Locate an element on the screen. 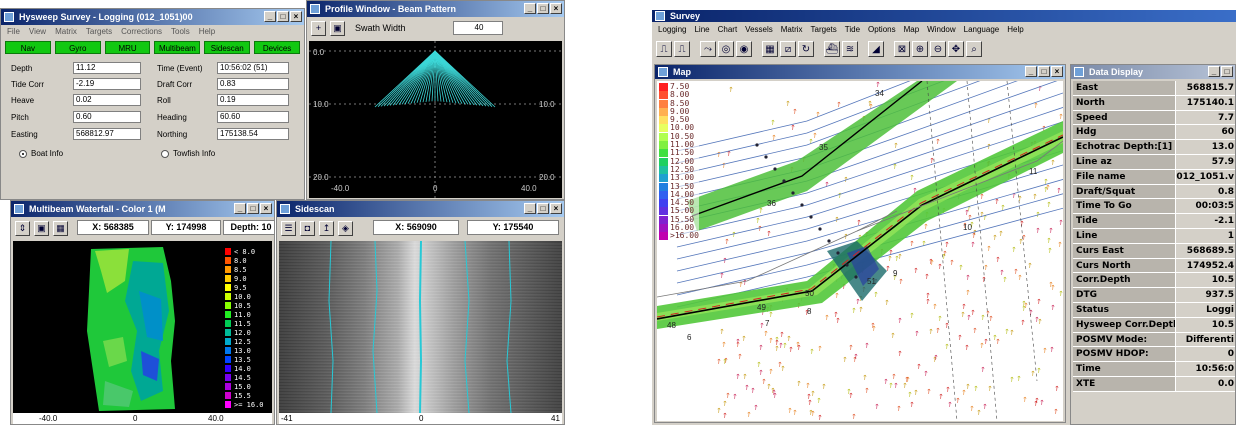 Image resolution: width=1236 pixels, height=425 pixels. data-display-titlebar: Data Display _ □ is located at coordinates (1153, 72).